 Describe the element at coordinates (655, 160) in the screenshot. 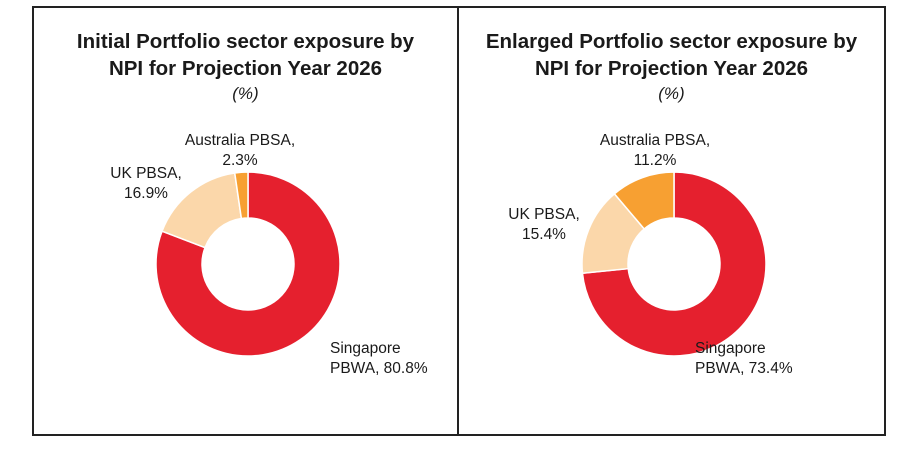

I see `slice-label-line: 11.2%` at that location.